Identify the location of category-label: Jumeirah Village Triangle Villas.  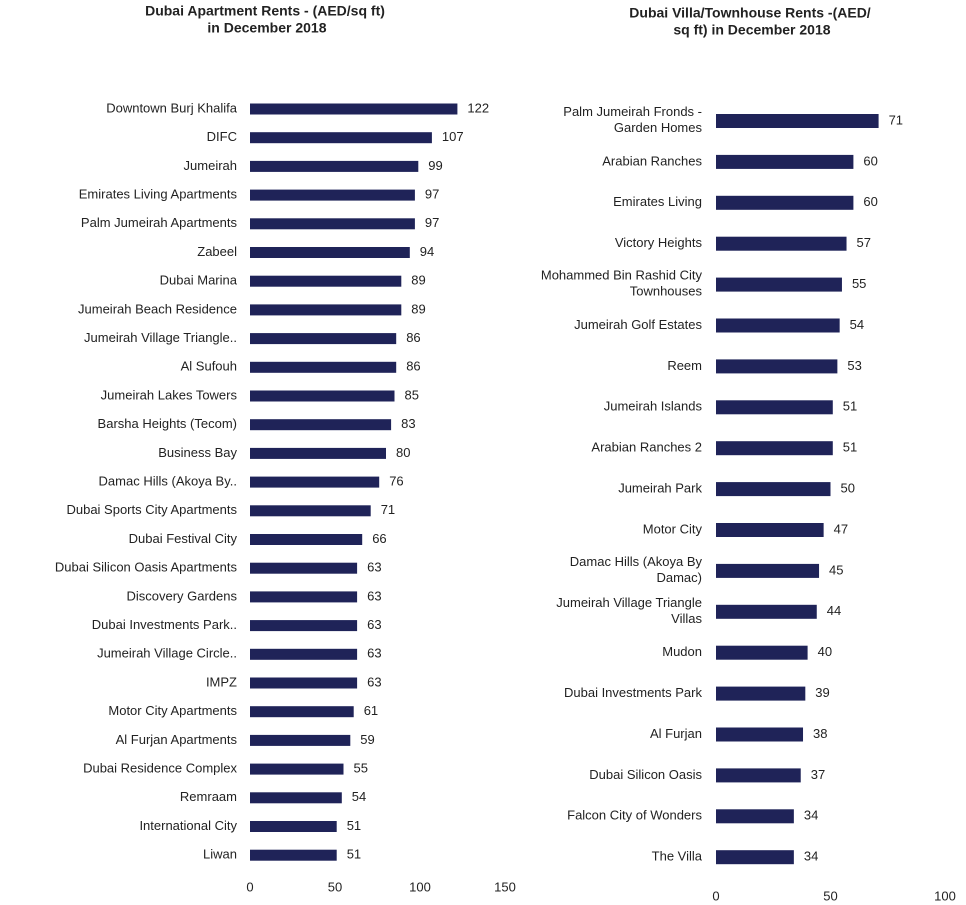
(629, 610).